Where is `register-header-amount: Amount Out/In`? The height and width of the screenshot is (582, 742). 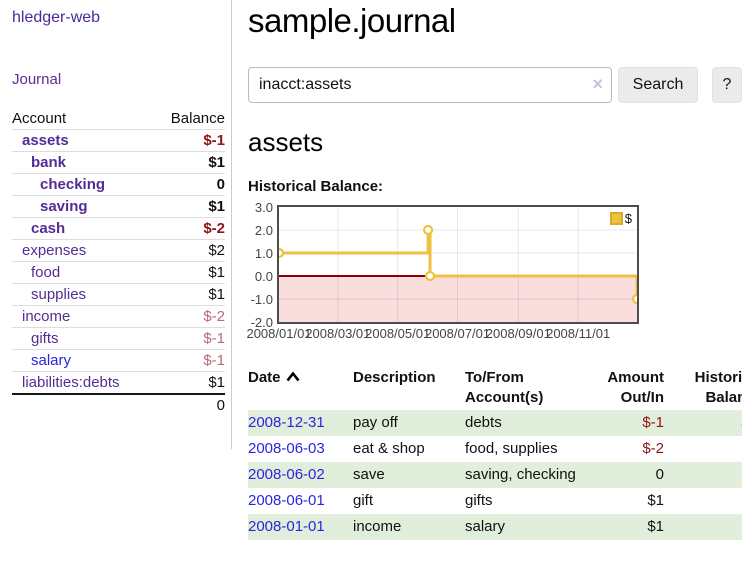
register-header-amount: Amount Out/In is located at coordinates (635, 387).